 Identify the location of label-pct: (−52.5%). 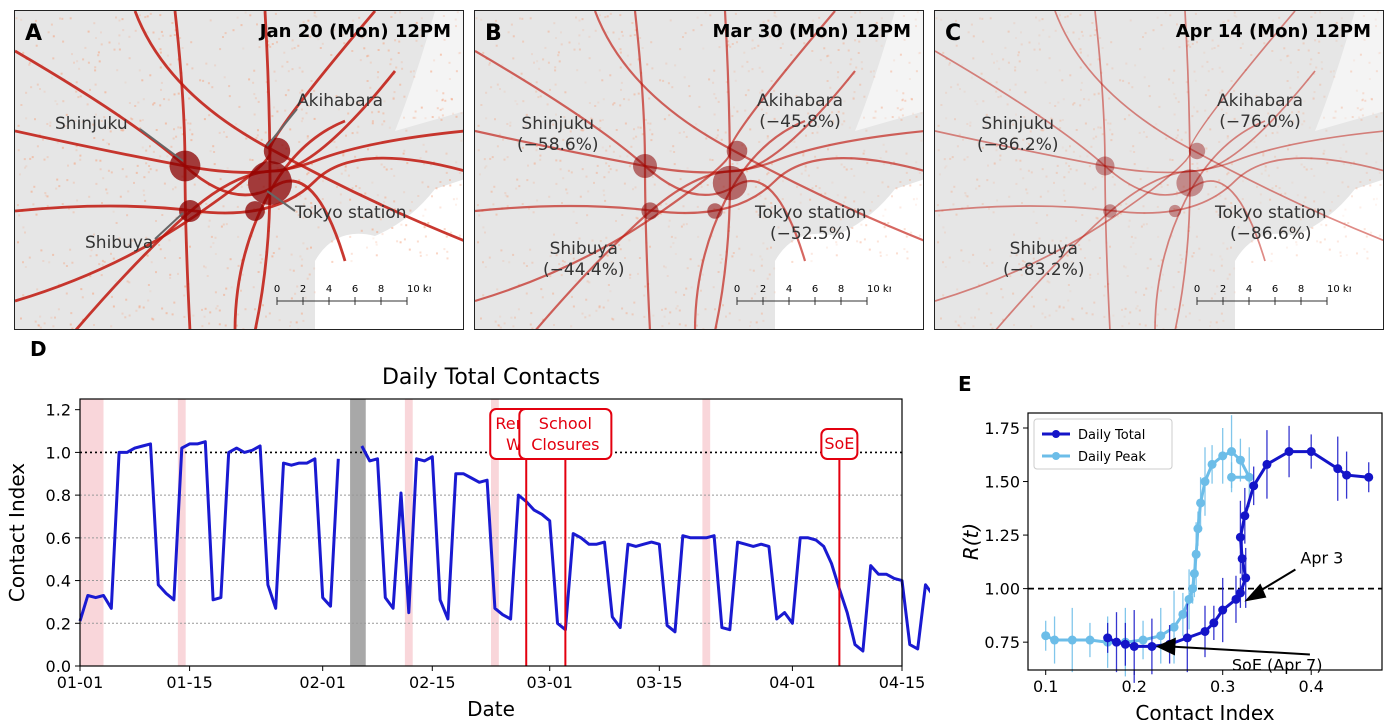
(811, 234).